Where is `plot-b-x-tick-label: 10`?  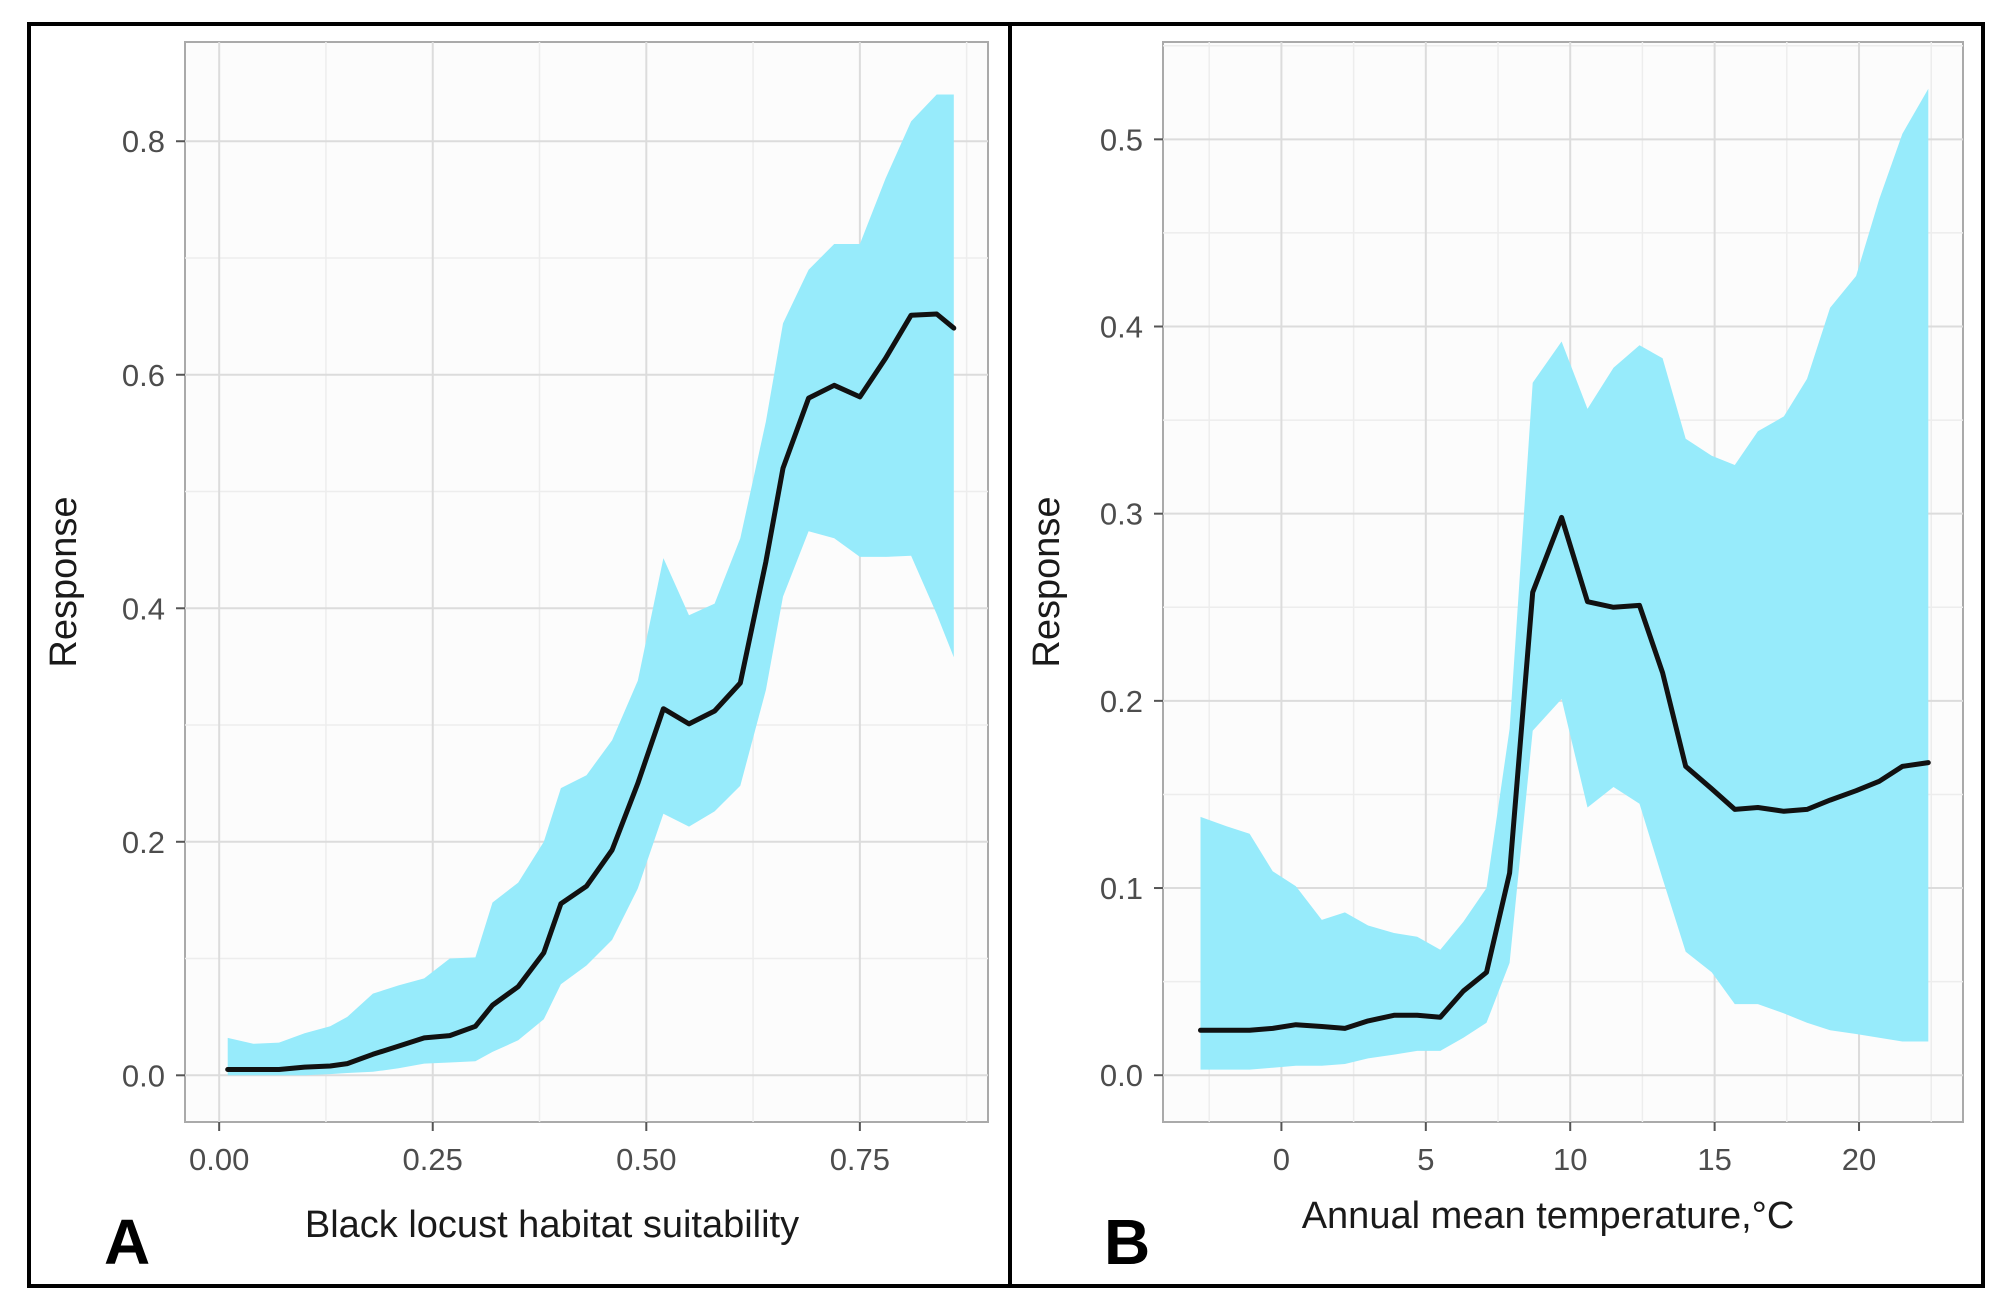
plot-b-x-tick-label: 10 is located at coordinates (1570, 1159).